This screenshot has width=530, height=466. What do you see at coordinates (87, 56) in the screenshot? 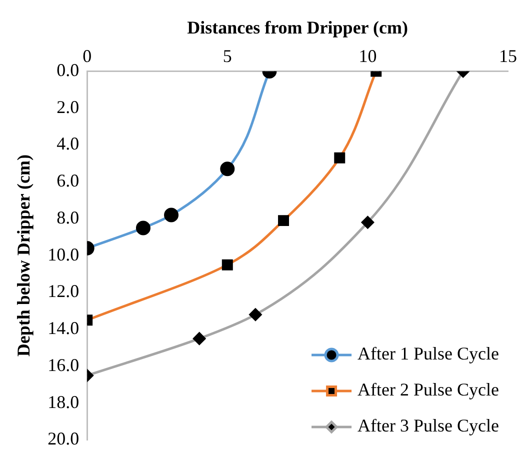
I see `x-tick-label: 0` at bounding box center [87, 56].